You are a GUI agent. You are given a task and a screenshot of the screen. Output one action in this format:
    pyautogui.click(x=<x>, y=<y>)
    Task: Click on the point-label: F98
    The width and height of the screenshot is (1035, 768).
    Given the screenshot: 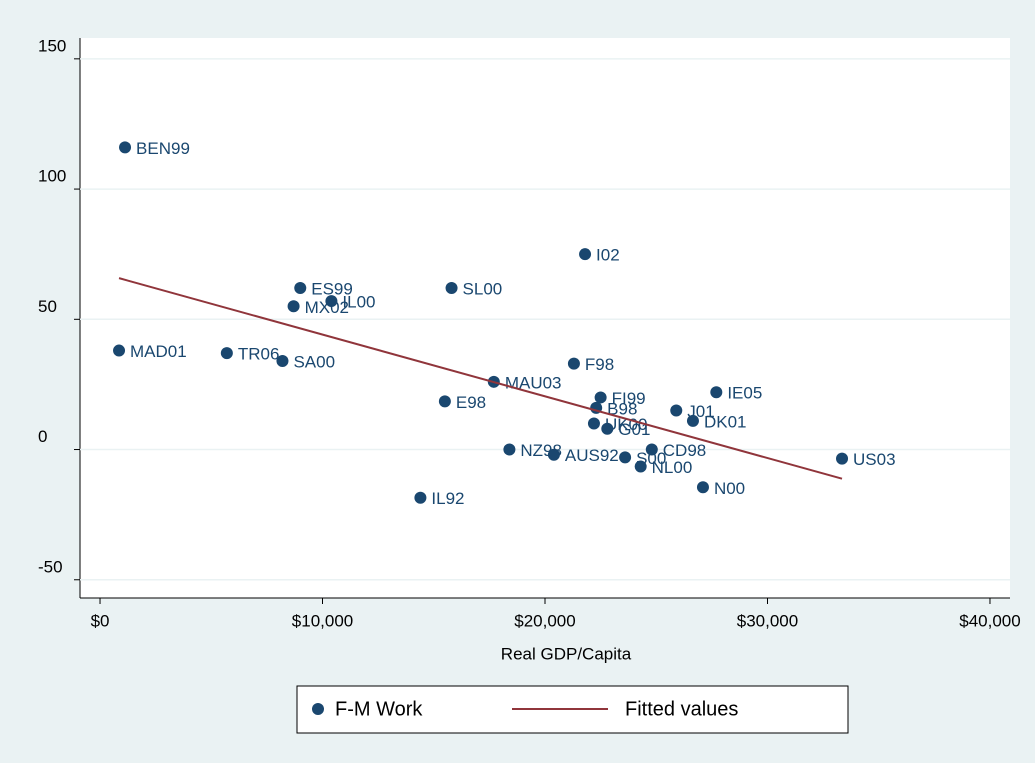 What is the action you would take?
    pyautogui.click(x=599, y=364)
    